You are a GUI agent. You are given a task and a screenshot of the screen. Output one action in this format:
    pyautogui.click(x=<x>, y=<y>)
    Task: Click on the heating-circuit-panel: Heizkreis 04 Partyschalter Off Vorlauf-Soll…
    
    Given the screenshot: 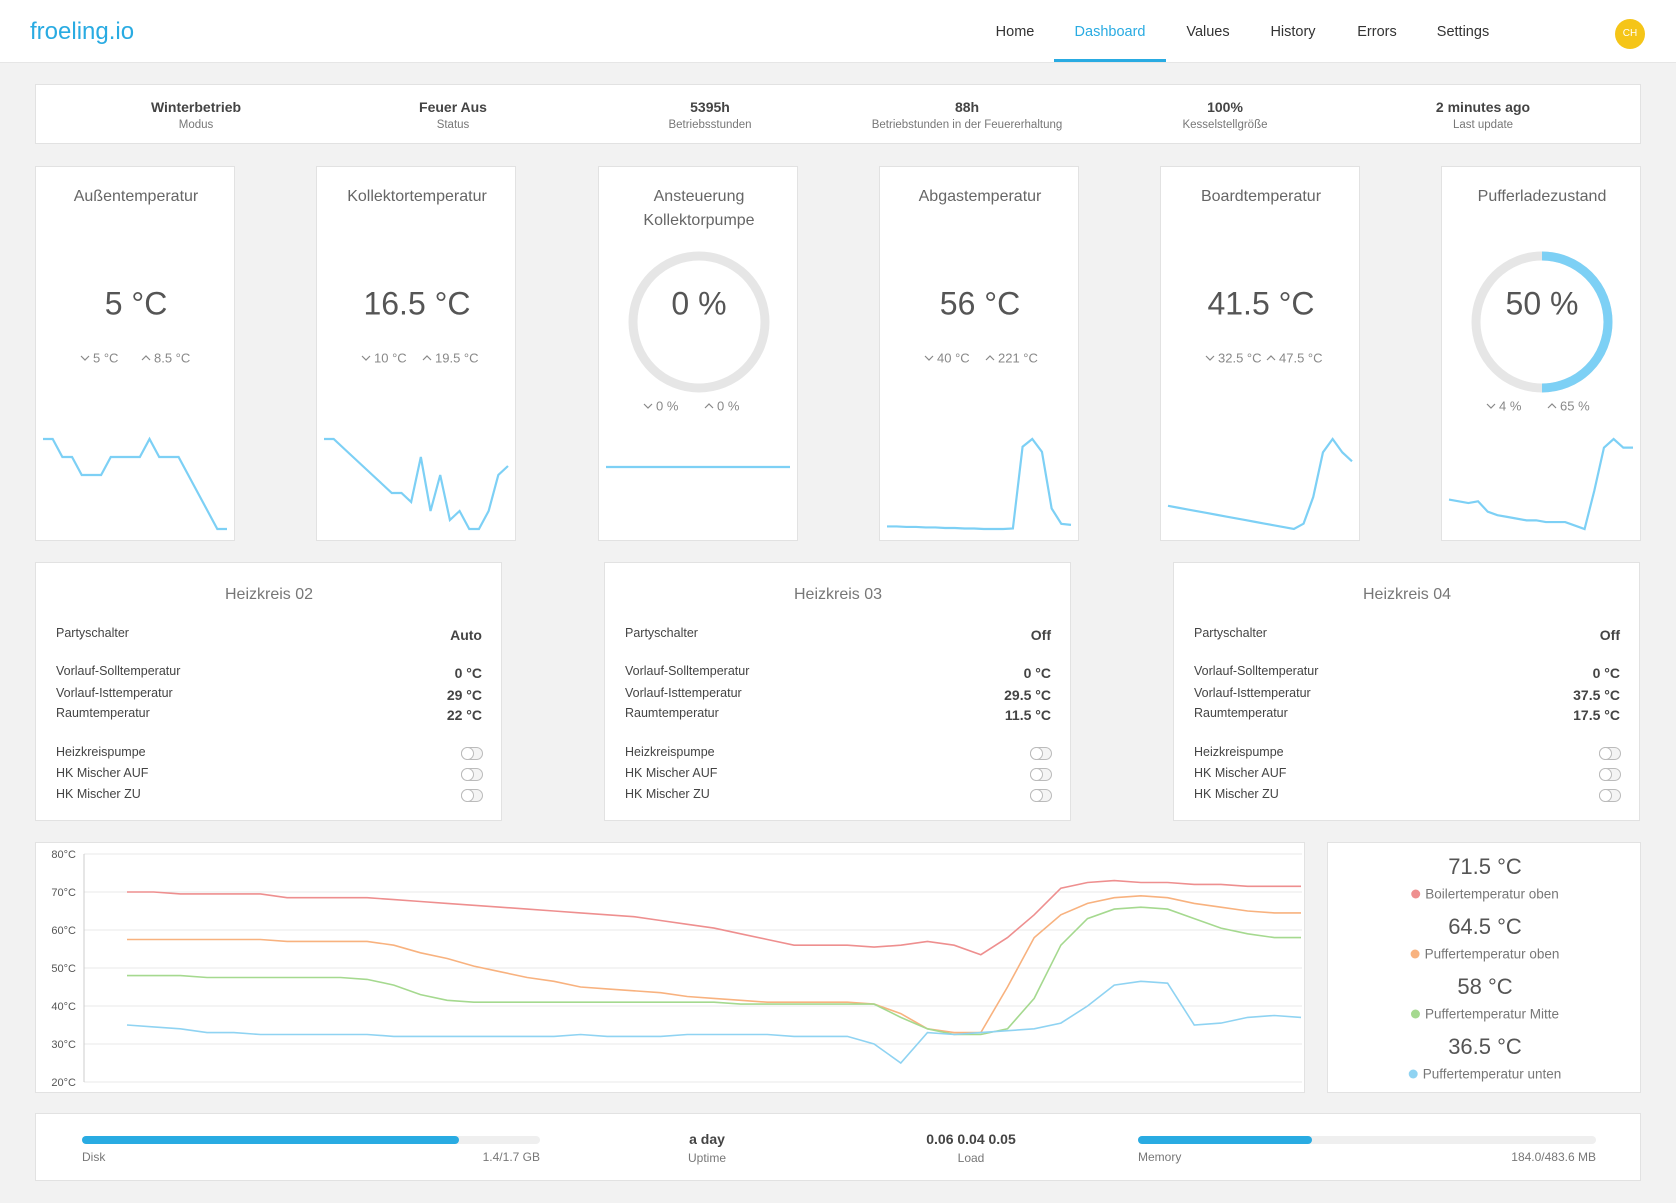 What is the action you would take?
    pyautogui.click(x=1406, y=691)
    